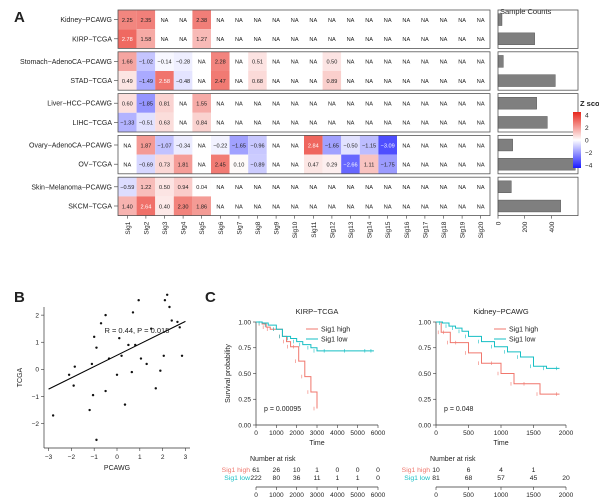 Image resolution: width=599 pixels, height=501 pixels. What do you see at coordinates (239, 146) in the screenshot?
I see `heatmap-cell-value: −1.65` at bounding box center [239, 146].